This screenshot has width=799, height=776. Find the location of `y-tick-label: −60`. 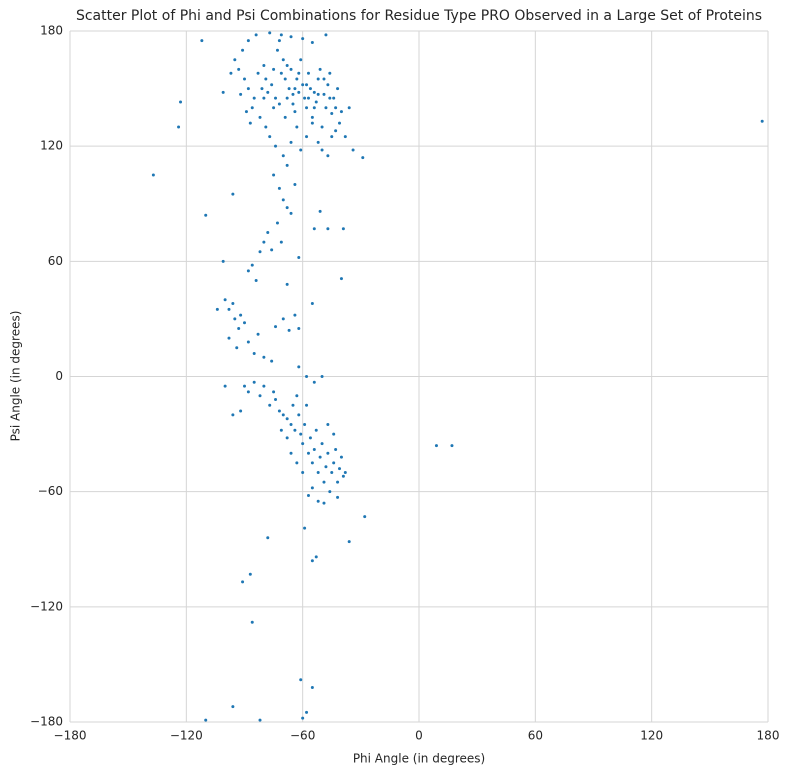

y-tick-label: −60 is located at coordinates (50, 491).